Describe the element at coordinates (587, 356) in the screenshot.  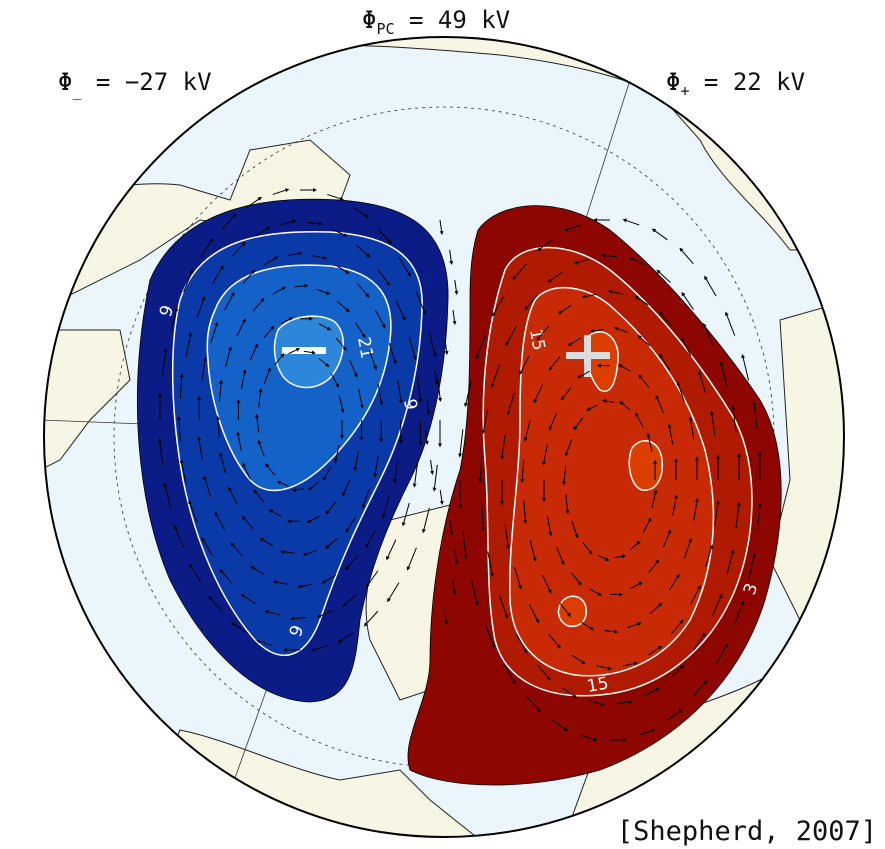
I see `potential-maximum-marker-vertical` at that location.